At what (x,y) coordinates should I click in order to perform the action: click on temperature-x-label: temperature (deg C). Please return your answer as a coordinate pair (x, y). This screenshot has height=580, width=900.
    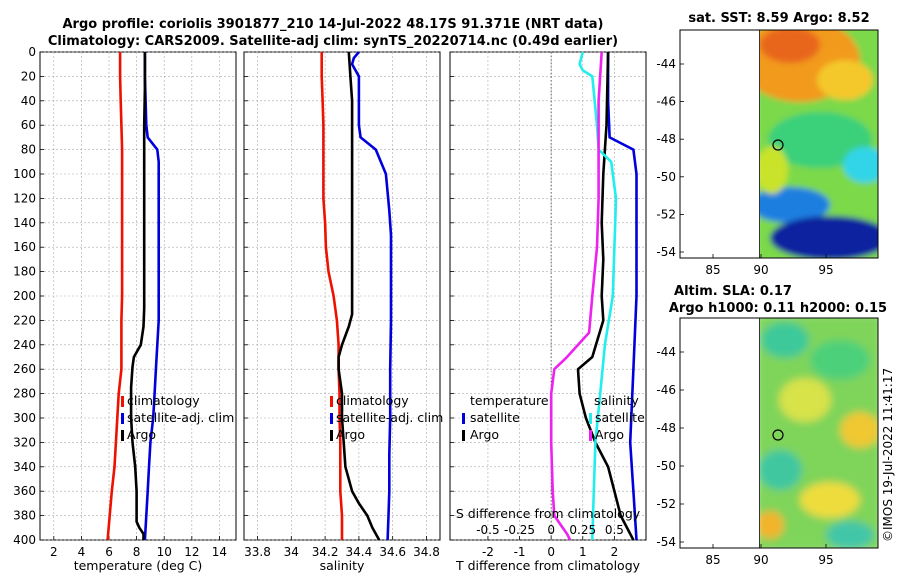
    Looking at the image, I should click on (138, 565).